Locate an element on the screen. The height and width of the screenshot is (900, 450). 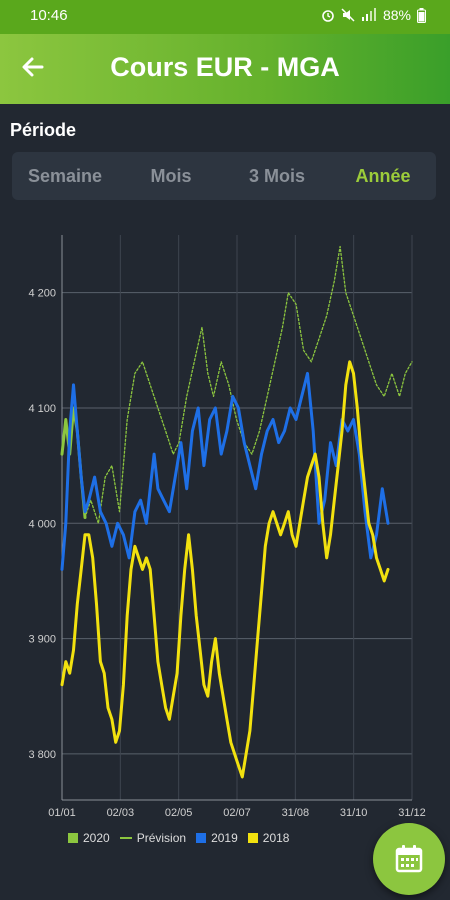
x-tick-label: 31/10 is located at coordinates (354, 813).